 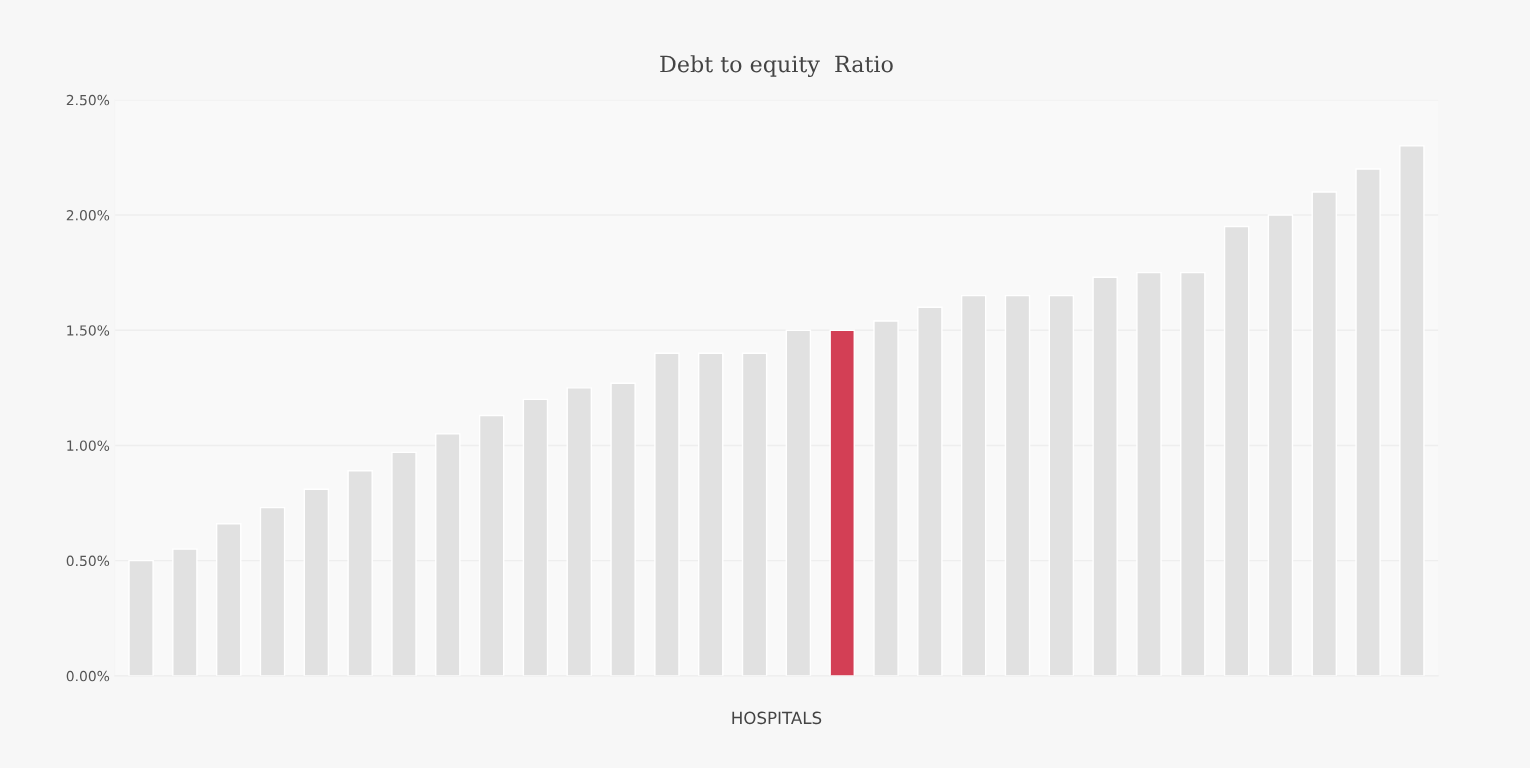 What do you see at coordinates (88, 445) in the screenshot?
I see `y-tick-label: 1.00%` at bounding box center [88, 445].